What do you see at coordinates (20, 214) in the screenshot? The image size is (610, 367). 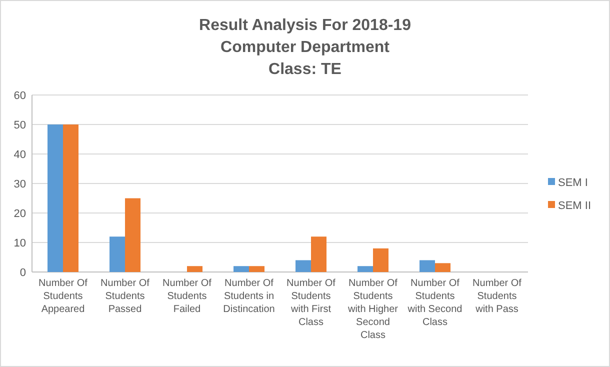 I see `y-tick-label: 20` at bounding box center [20, 214].